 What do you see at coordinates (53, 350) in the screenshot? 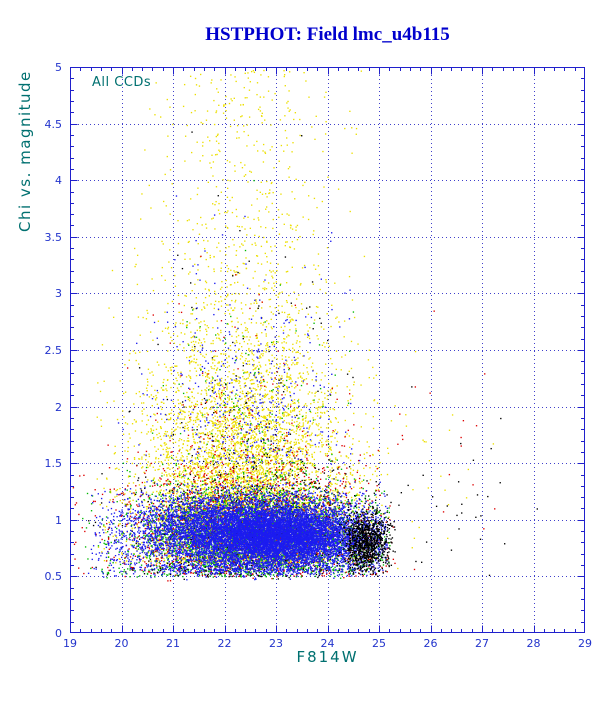
I see `y-tick-label: 2.5` at bounding box center [53, 350].